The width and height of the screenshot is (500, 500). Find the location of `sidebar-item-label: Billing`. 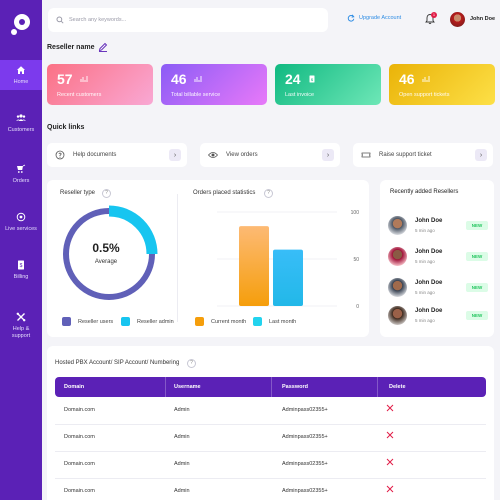

sidebar-item-label: Billing is located at coordinates (21, 277).